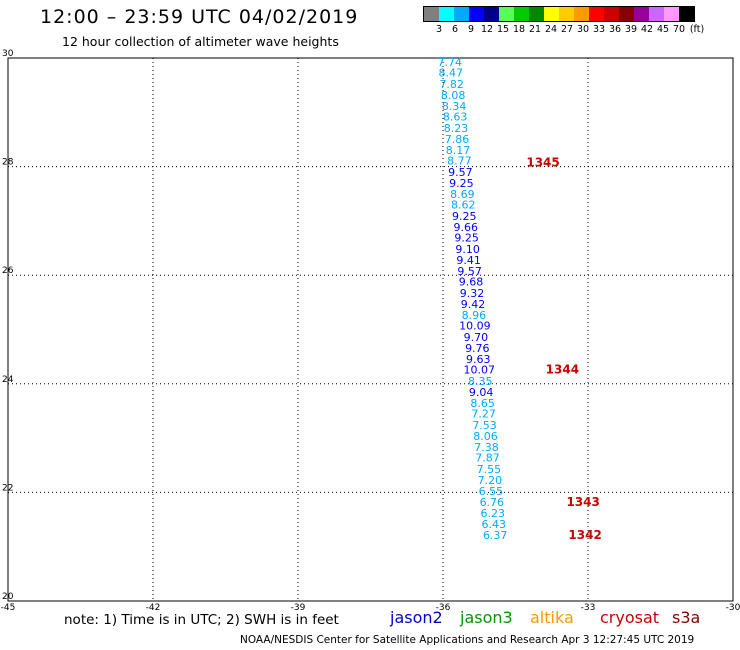 This screenshot has height=650, width=740. I want to click on legend-label: 36, so click(615, 29).